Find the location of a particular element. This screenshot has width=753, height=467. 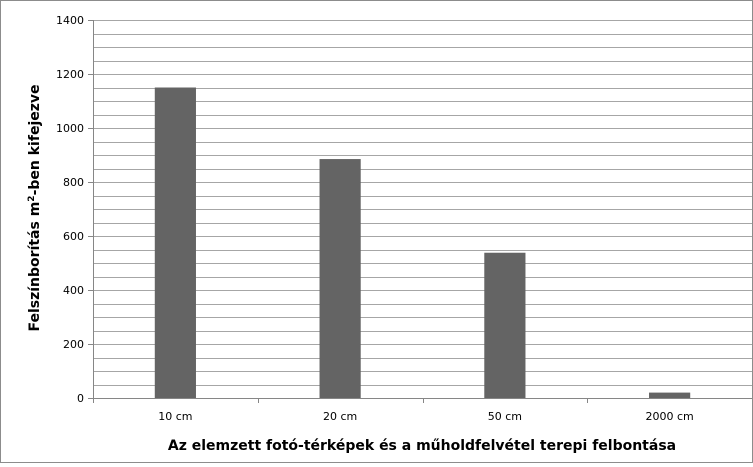

y-axis-title: Felszínborítás m2-ben kifejezve is located at coordinates (35, 207).